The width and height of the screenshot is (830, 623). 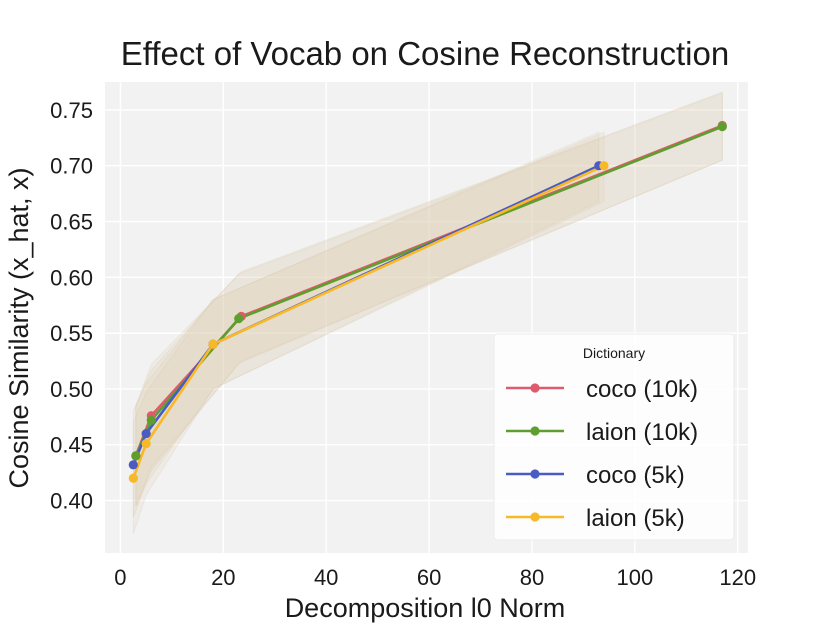 What do you see at coordinates (71, 306) in the screenshot?
I see `y-tick-labels: 0.40 0.45 0.50 0.55 0.60 0.65 0.70 0.75` at bounding box center [71, 306].